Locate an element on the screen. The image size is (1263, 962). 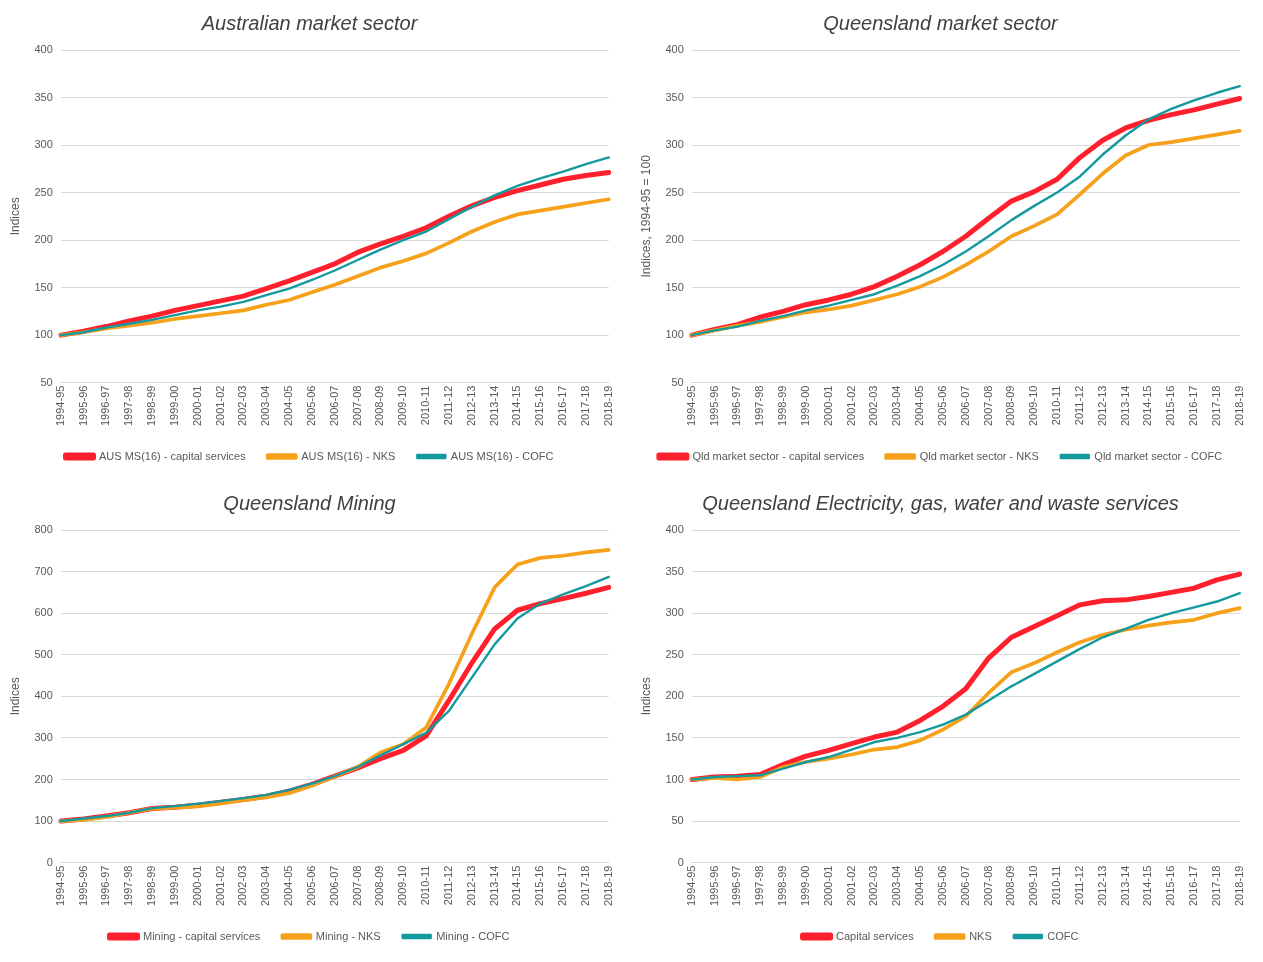
y-tick-label: 100 is located at coordinates (43, 820).